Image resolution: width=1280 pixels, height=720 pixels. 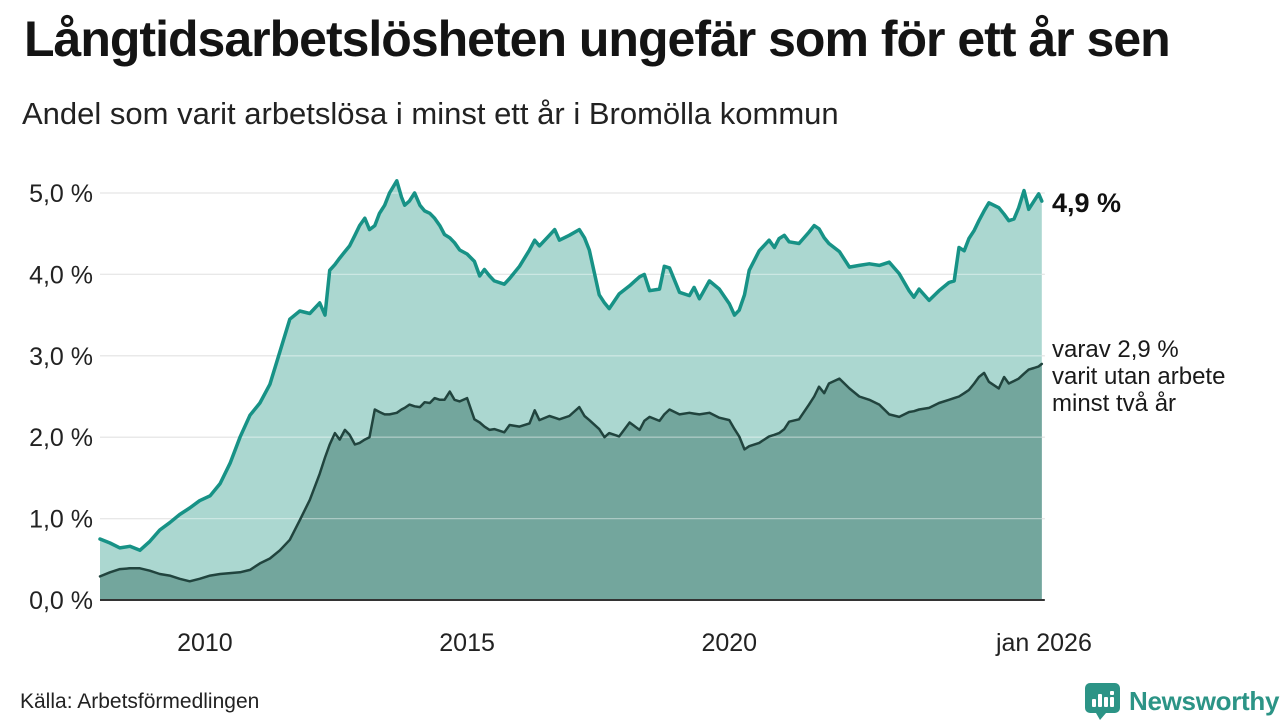 What do you see at coordinates (1114, 403) in the screenshot?
I see `breakdown-line: minst två år` at bounding box center [1114, 403].